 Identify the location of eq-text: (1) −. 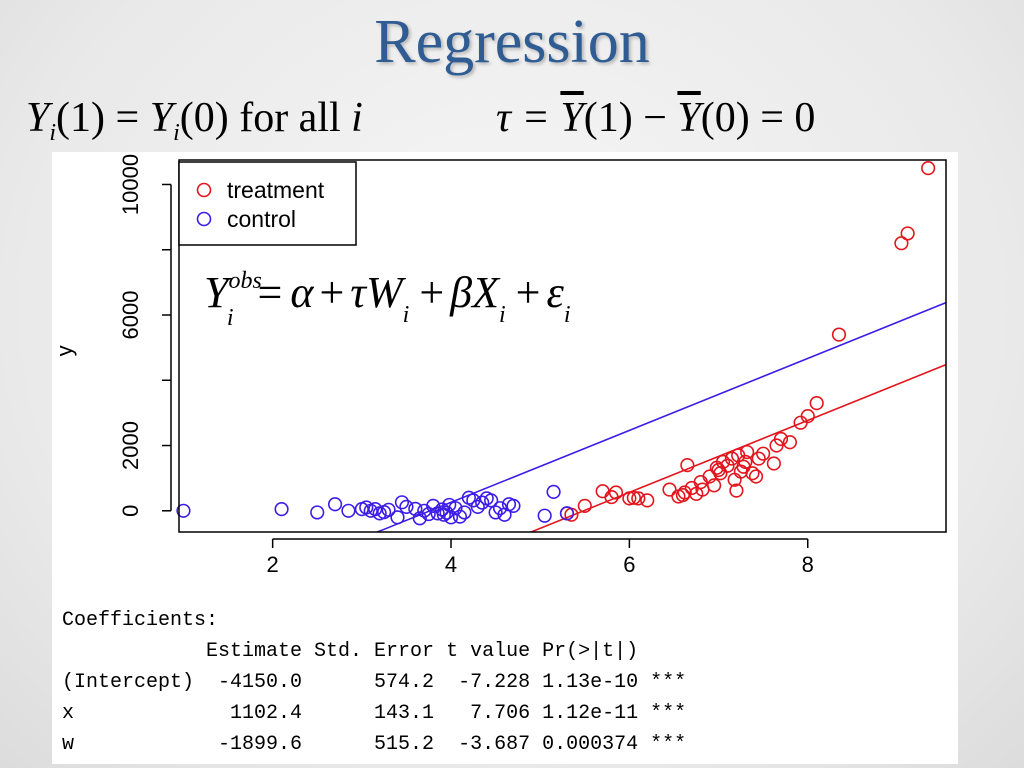
(630, 118).